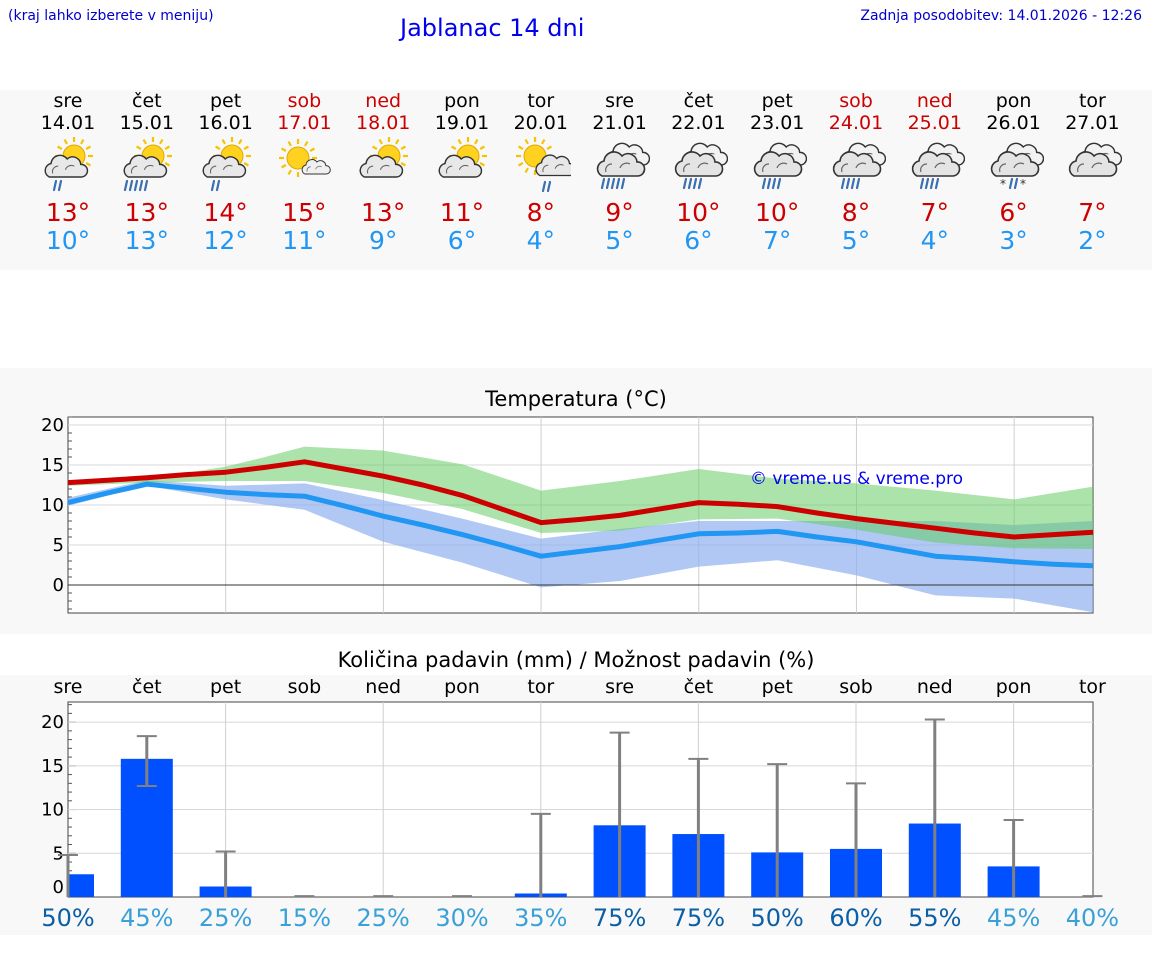 Image resolution: width=1152 pixels, height=975 pixels. Describe the element at coordinates (52, 465) in the screenshot. I see `temp-y-tick-label: 15` at that location.